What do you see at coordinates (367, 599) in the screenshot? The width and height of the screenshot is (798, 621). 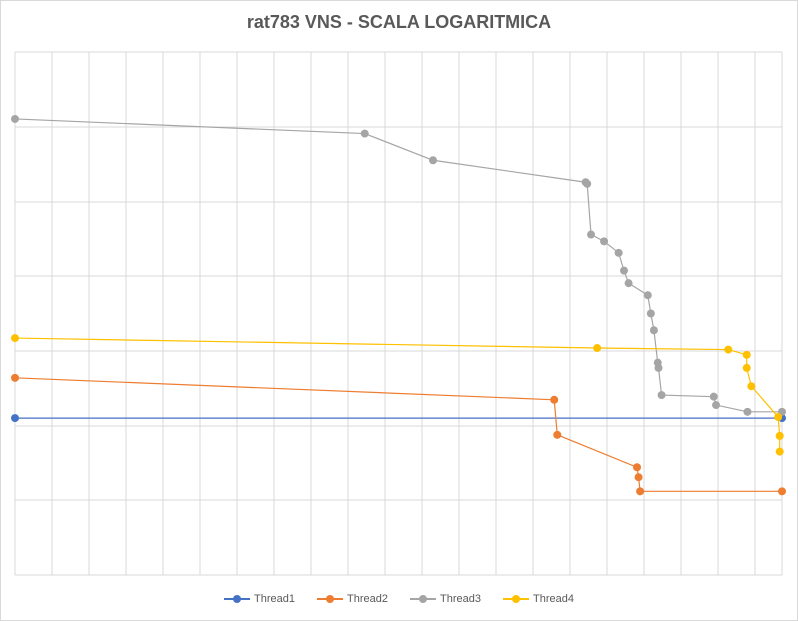 I see `legend-label-thread2: Thread2` at bounding box center [367, 599].